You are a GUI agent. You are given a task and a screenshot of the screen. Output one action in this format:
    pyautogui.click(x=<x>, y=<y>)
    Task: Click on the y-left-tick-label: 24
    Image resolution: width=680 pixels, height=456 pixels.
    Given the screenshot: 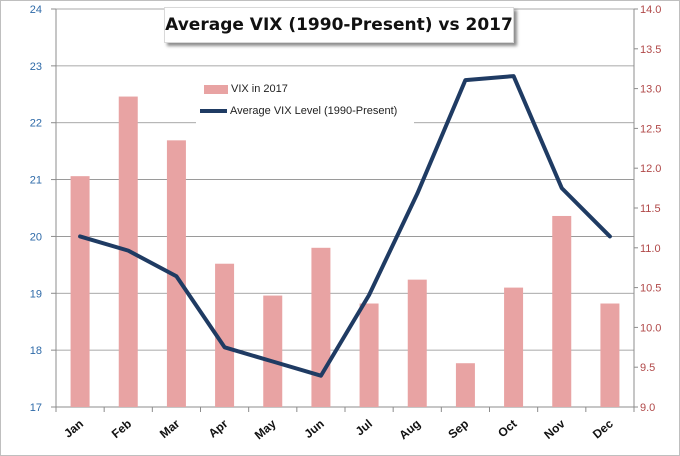 What is the action you would take?
    pyautogui.click(x=36, y=10)
    